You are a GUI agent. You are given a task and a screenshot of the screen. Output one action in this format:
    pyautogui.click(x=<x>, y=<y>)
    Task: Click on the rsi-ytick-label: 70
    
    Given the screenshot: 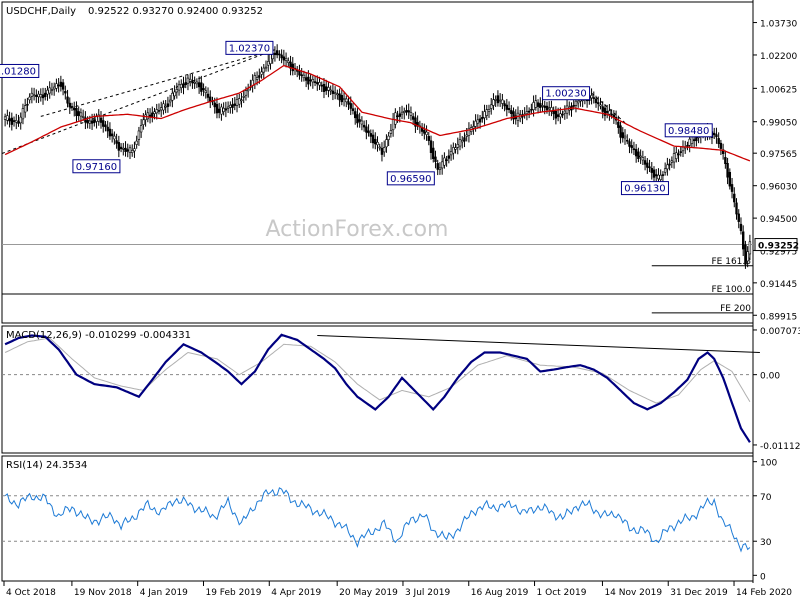 What is the action you would take?
    pyautogui.click(x=766, y=498)
    